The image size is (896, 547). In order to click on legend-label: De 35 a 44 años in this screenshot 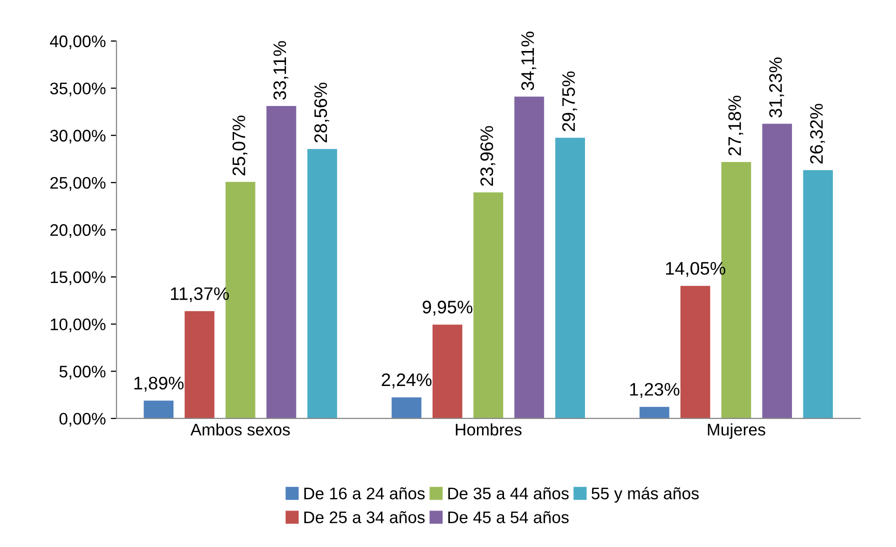, I will do `click(508, 493)`.